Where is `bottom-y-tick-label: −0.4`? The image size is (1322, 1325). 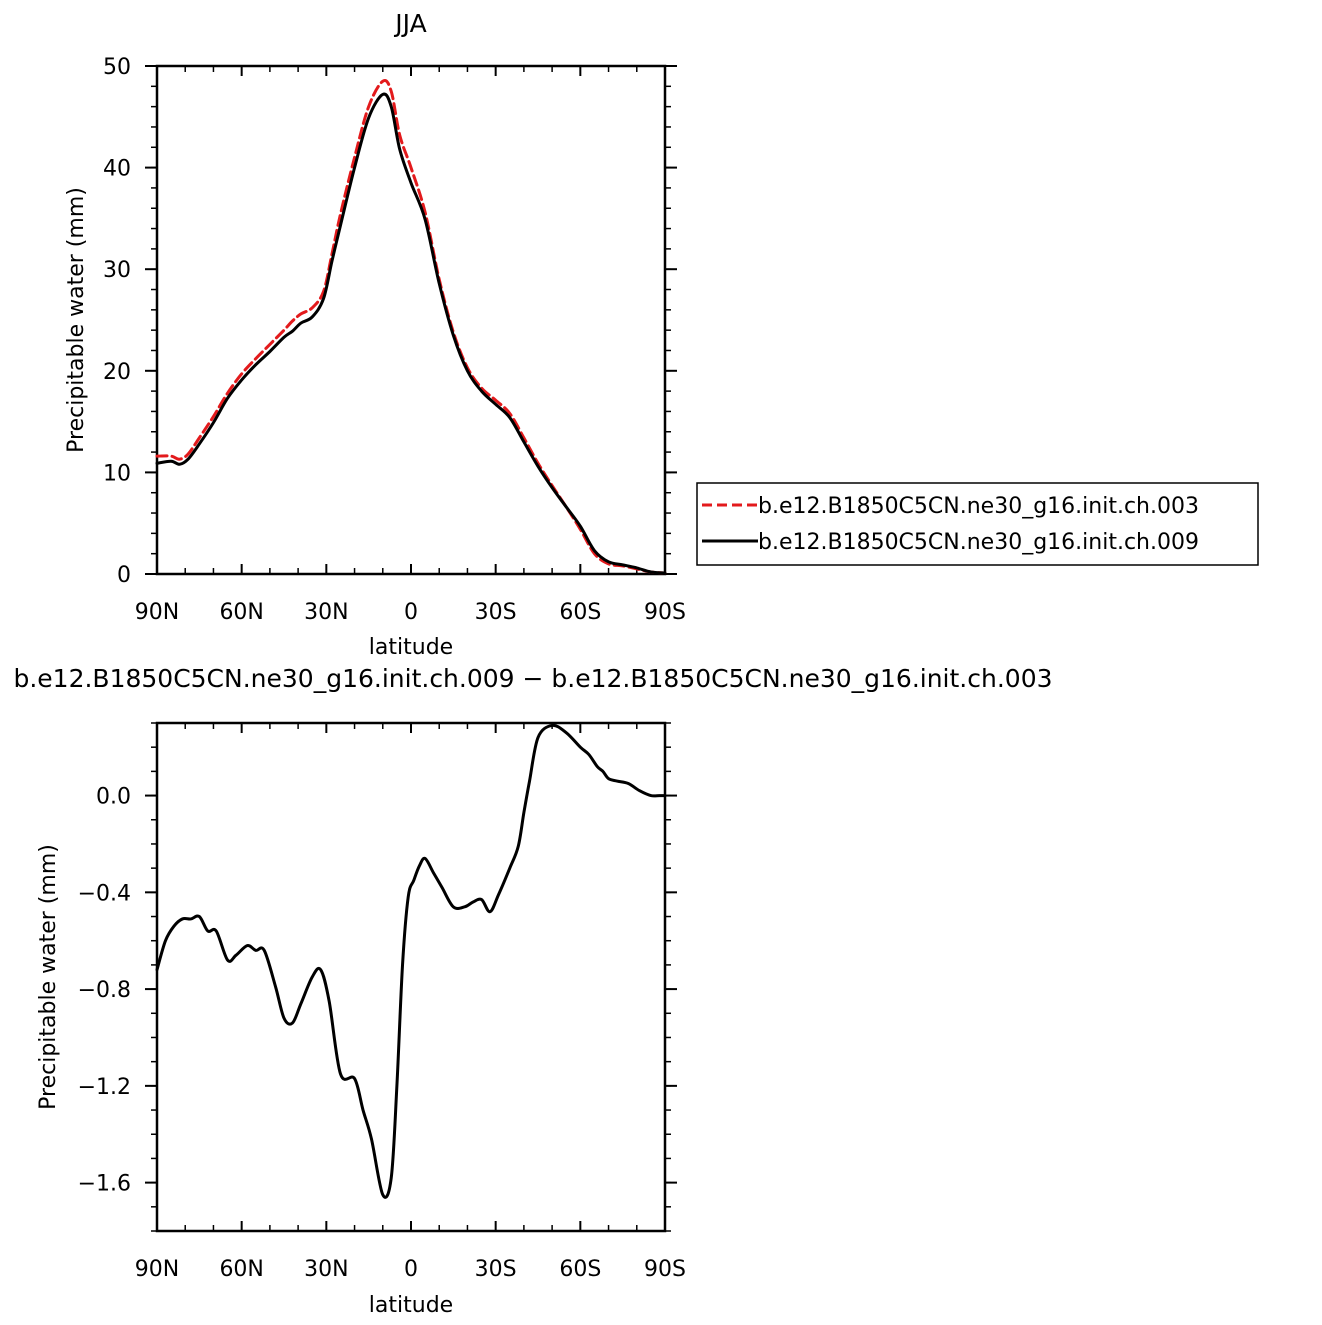 bottom-y-tick-label: −0.4 is located at coordinates (104, 893).